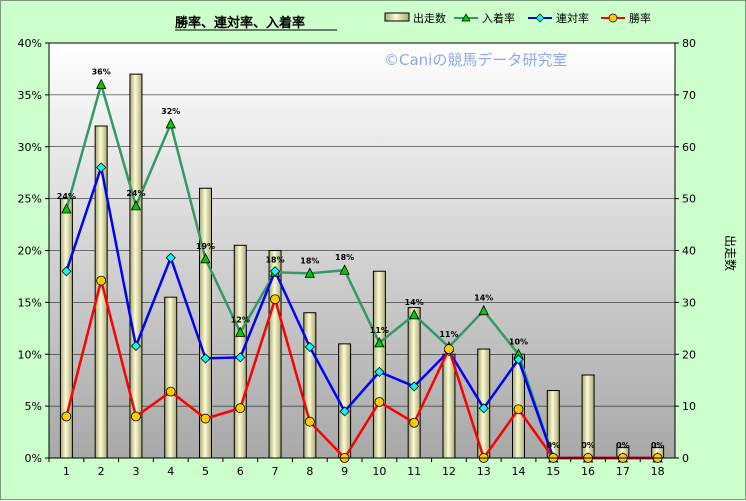  What do you see at coordinates (689, 302) in the screenshot?
I see `right-tick-label: 30` at bounding box center [689, 302].